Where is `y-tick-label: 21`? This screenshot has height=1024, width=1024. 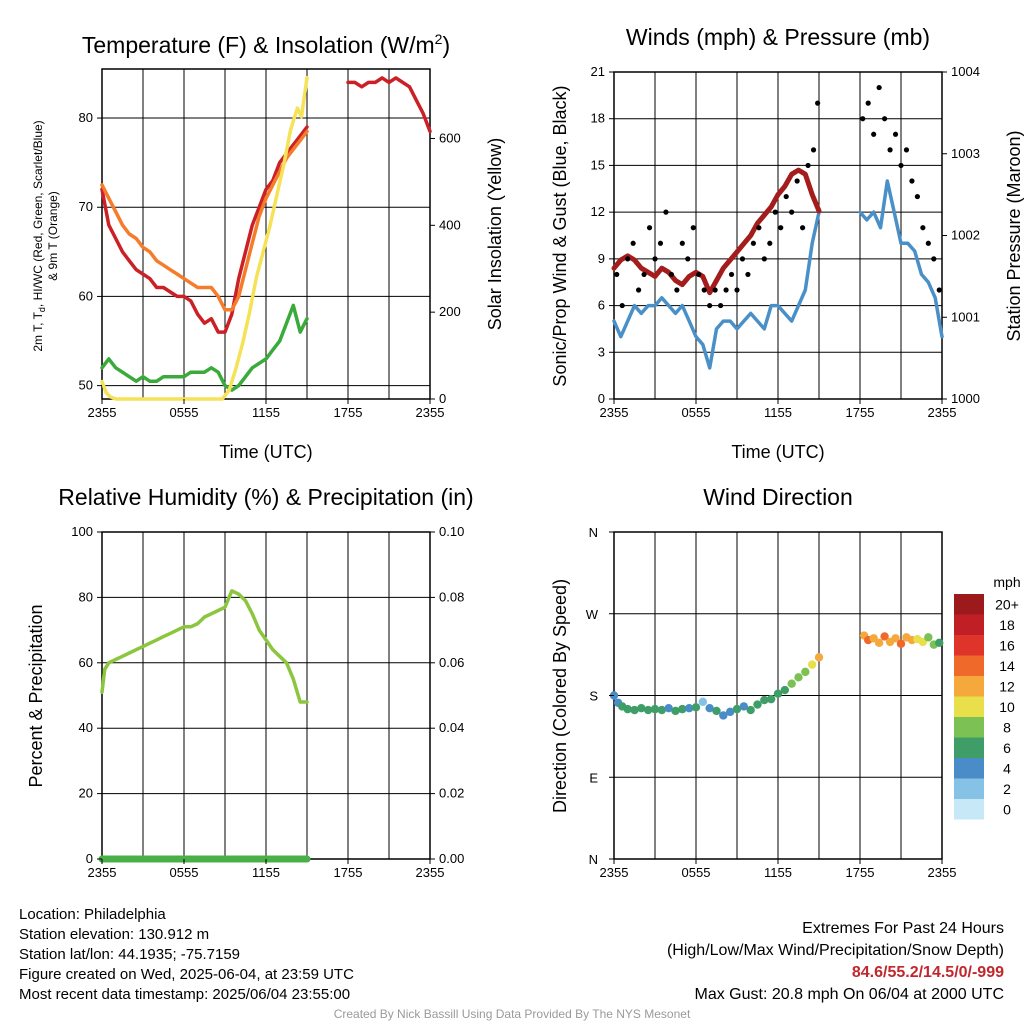 y-tick-label: 21 is located at coordinates (598, 71).